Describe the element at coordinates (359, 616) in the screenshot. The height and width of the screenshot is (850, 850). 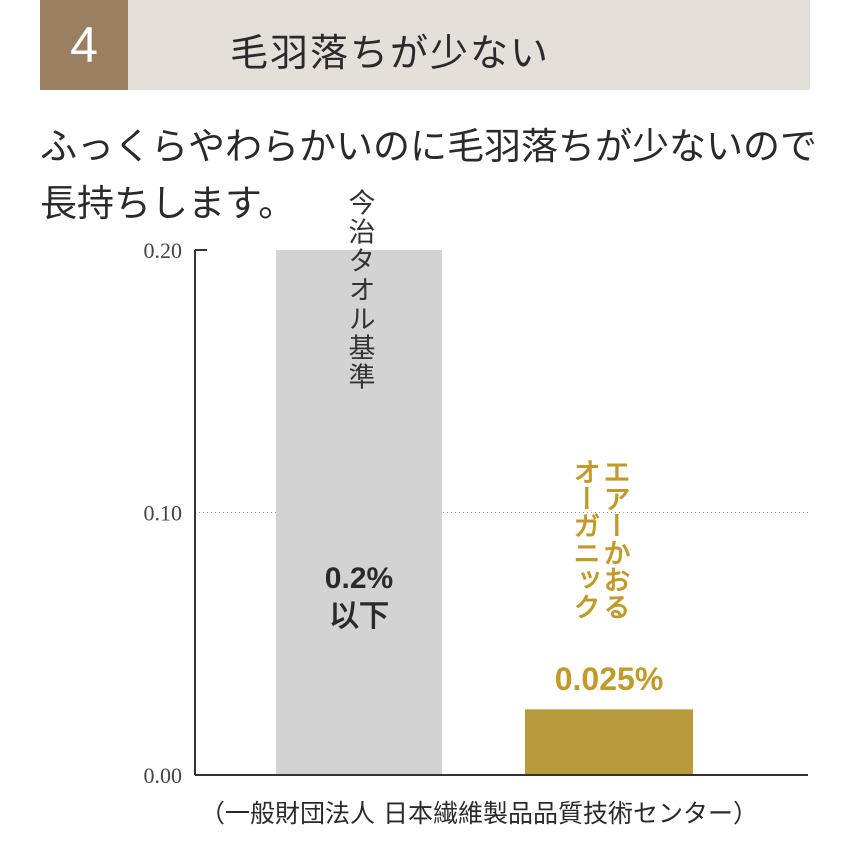
I see `value-label-standard-suffix: 以下` at that location.